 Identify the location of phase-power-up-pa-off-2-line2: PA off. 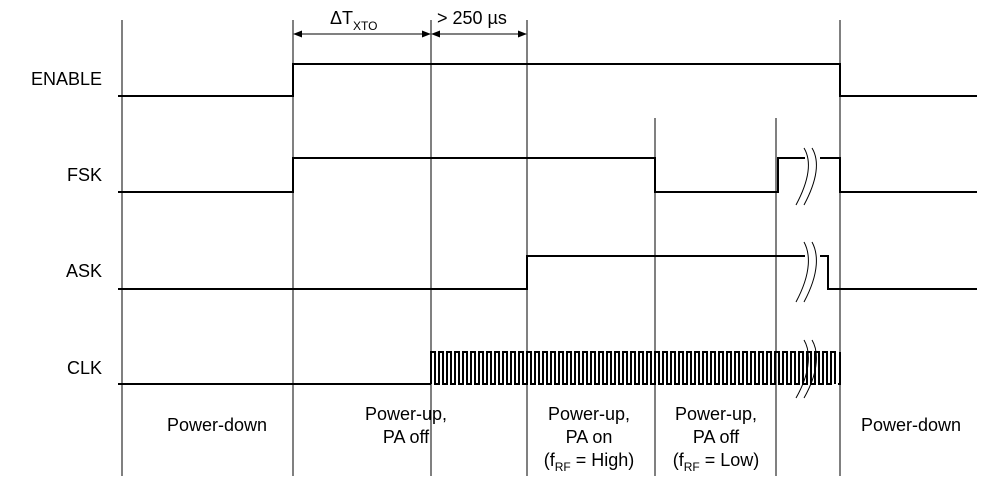
(716, 437).